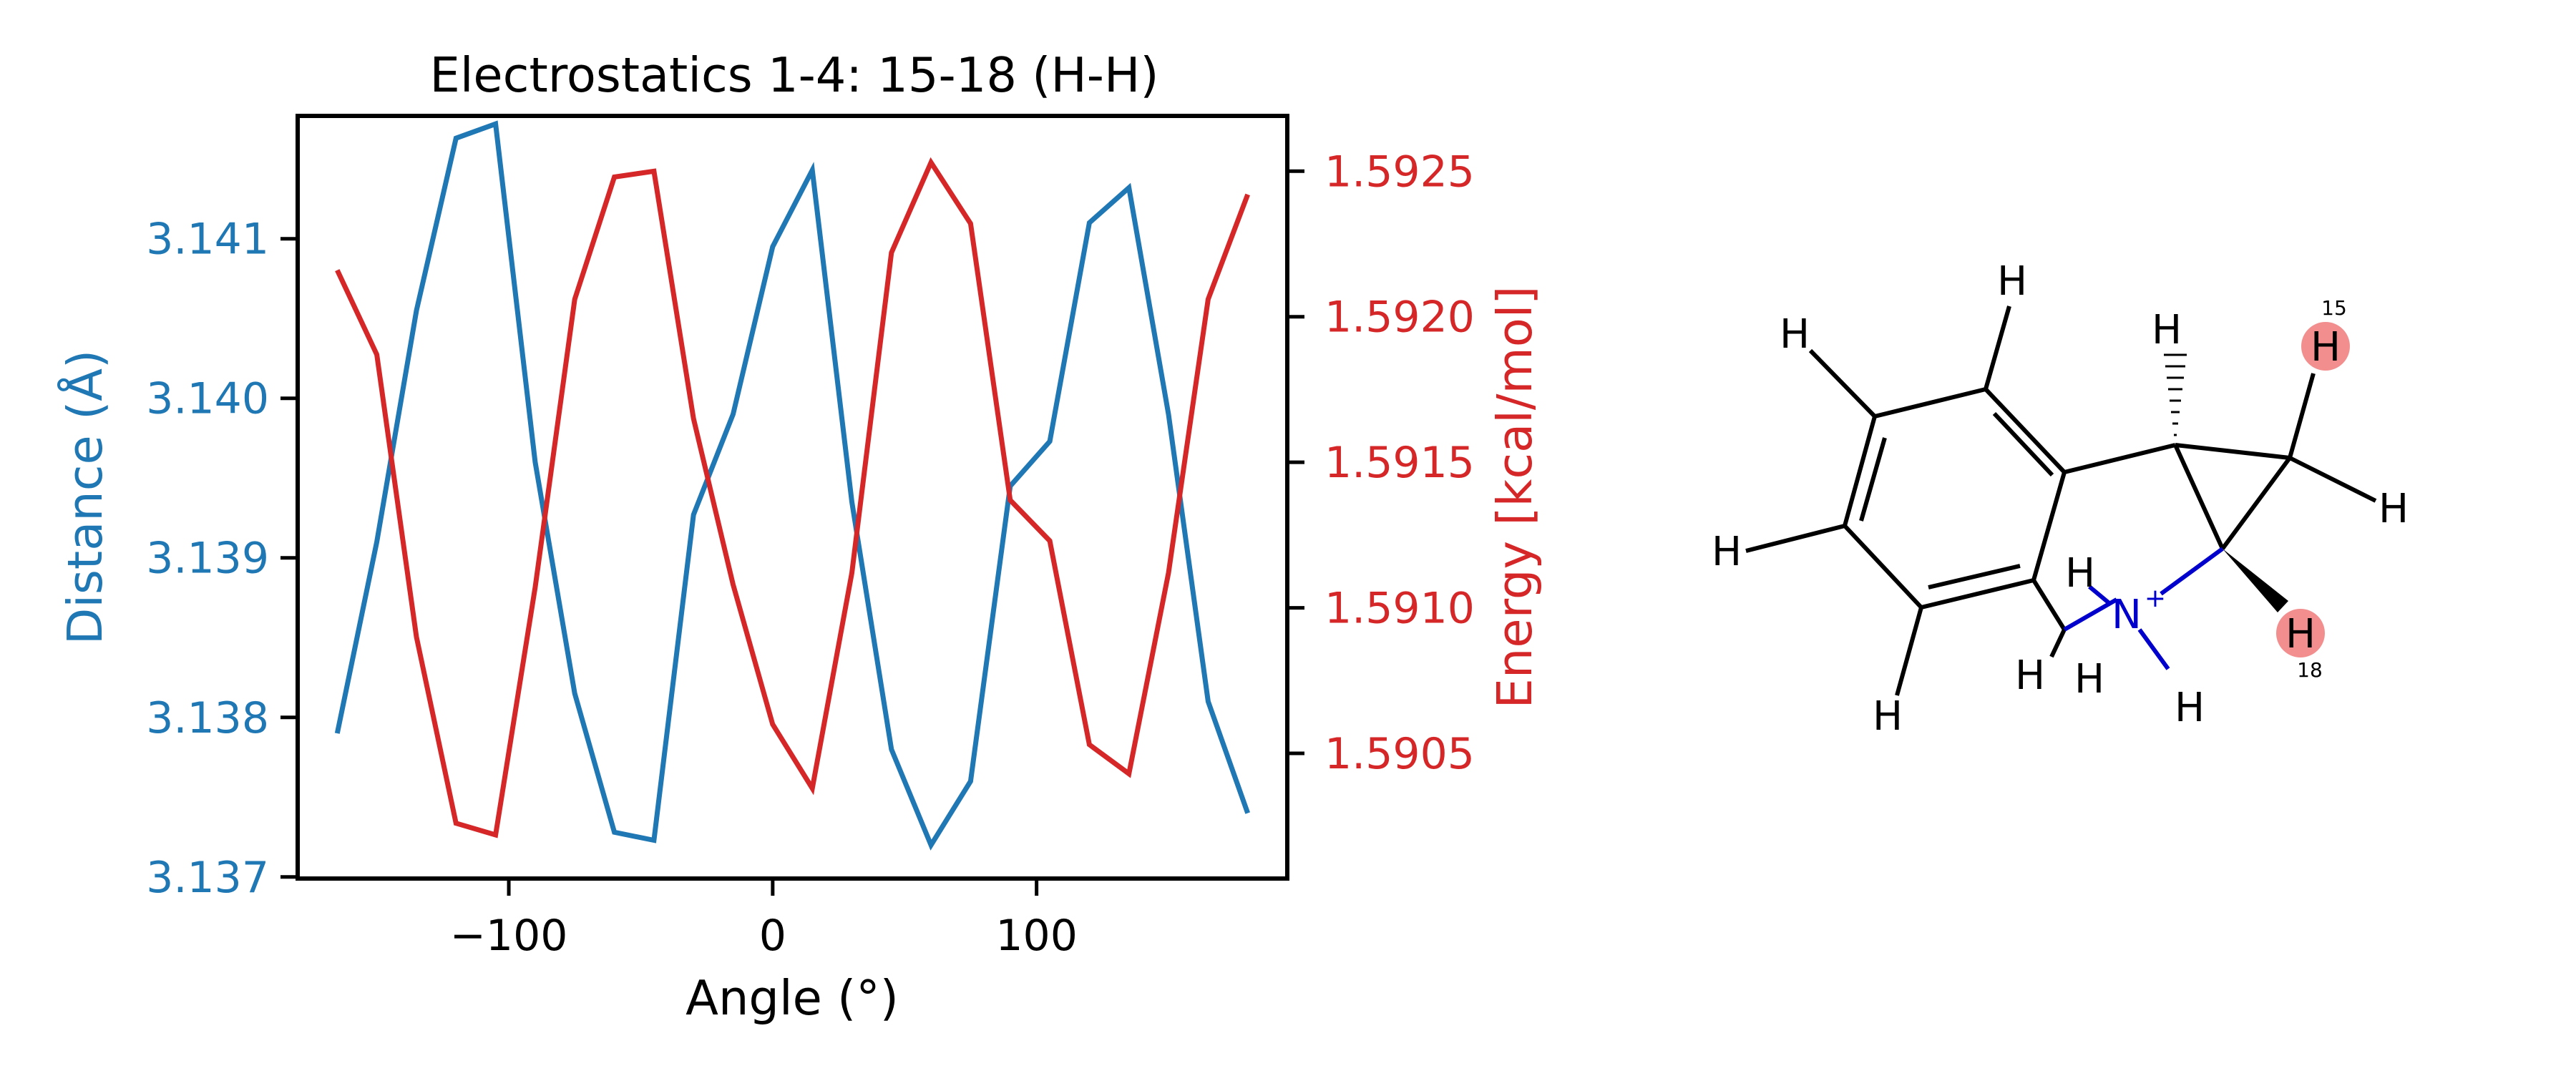  I want to click on atom-label-h-ring-top: H, so click(2012, 282).